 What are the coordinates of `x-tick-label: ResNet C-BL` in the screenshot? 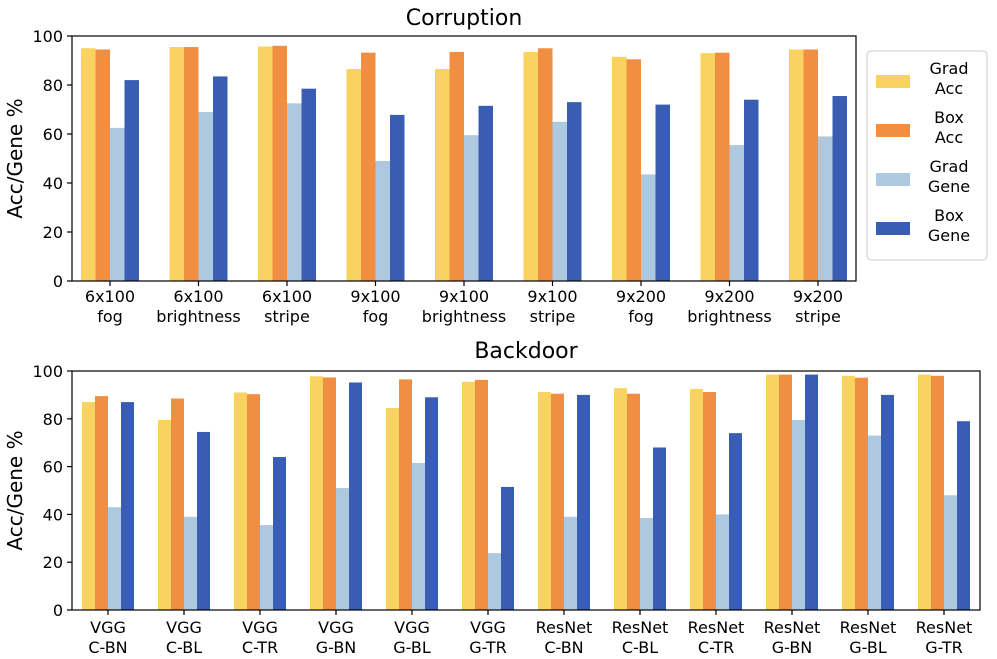 It's located at (640, 637).